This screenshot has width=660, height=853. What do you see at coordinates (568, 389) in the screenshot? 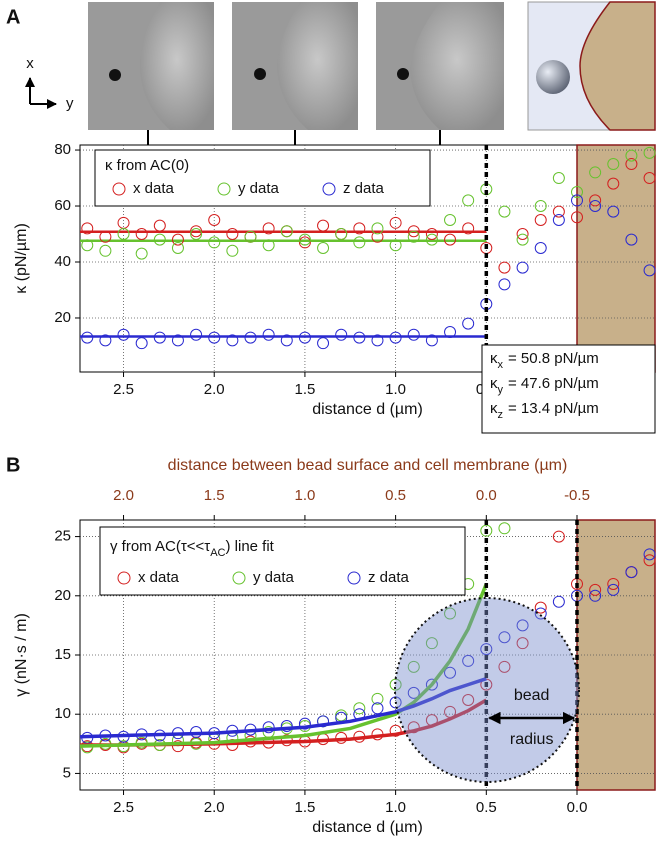
I see `fit-box` at bounding box center [568, 389].